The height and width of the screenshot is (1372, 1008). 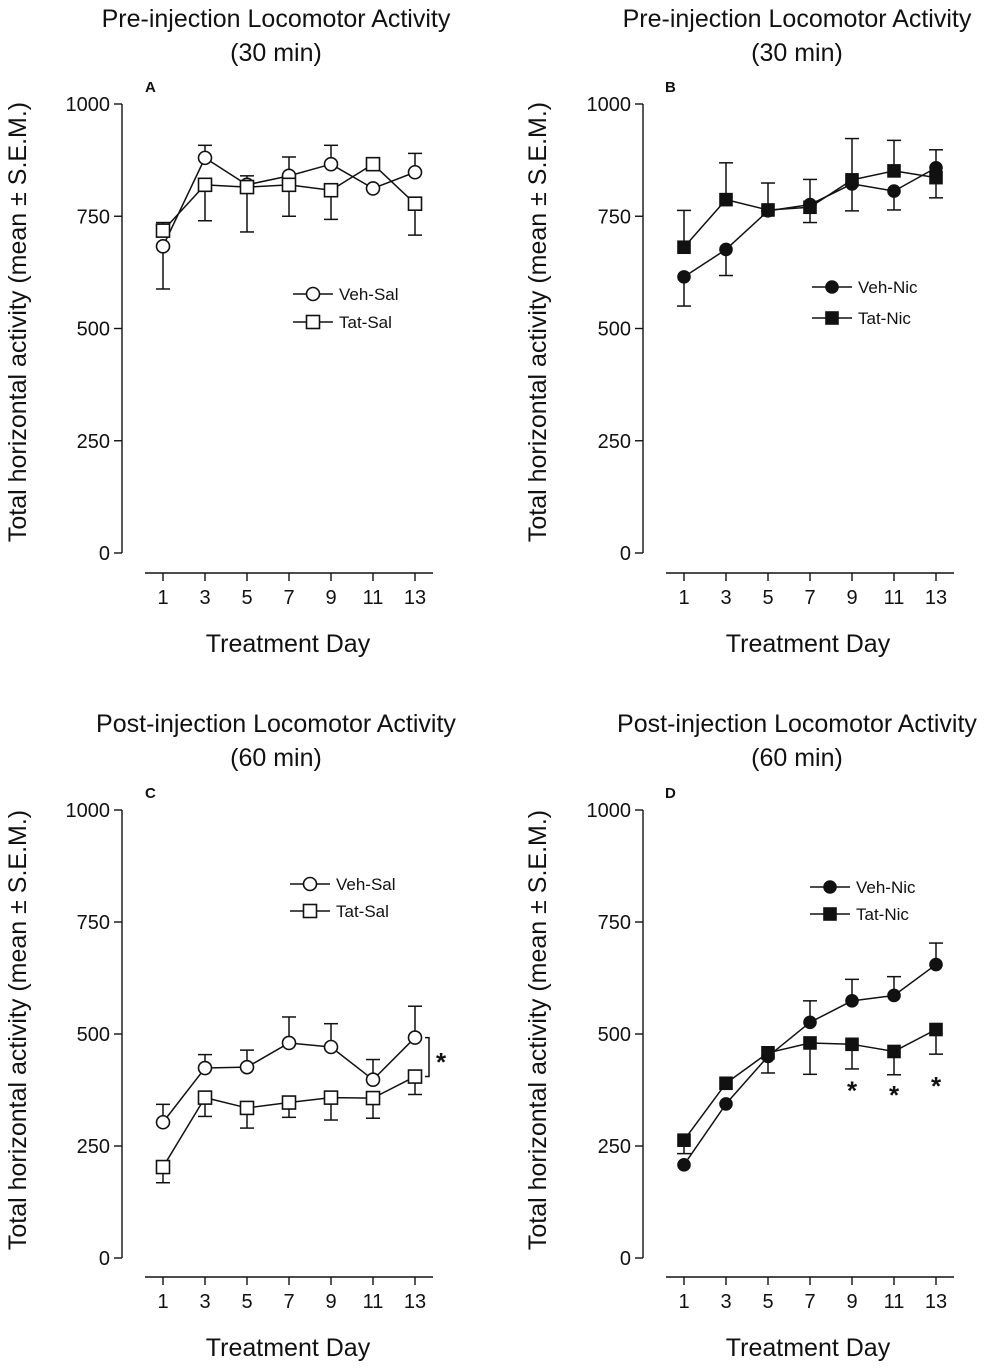 What do you see at coordinates (150, 87) in the screenshot?
I see `panel-letter: A` at bounding box center [150, 87].